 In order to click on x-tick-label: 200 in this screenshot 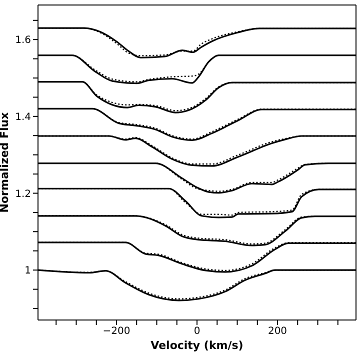, I will do `click(278, 332)`.